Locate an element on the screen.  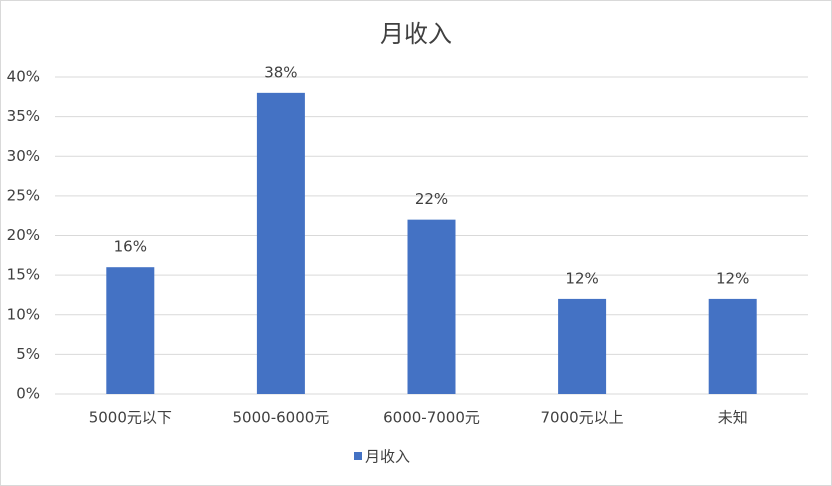
data-label: 16% is located at coordinates (130, 247).